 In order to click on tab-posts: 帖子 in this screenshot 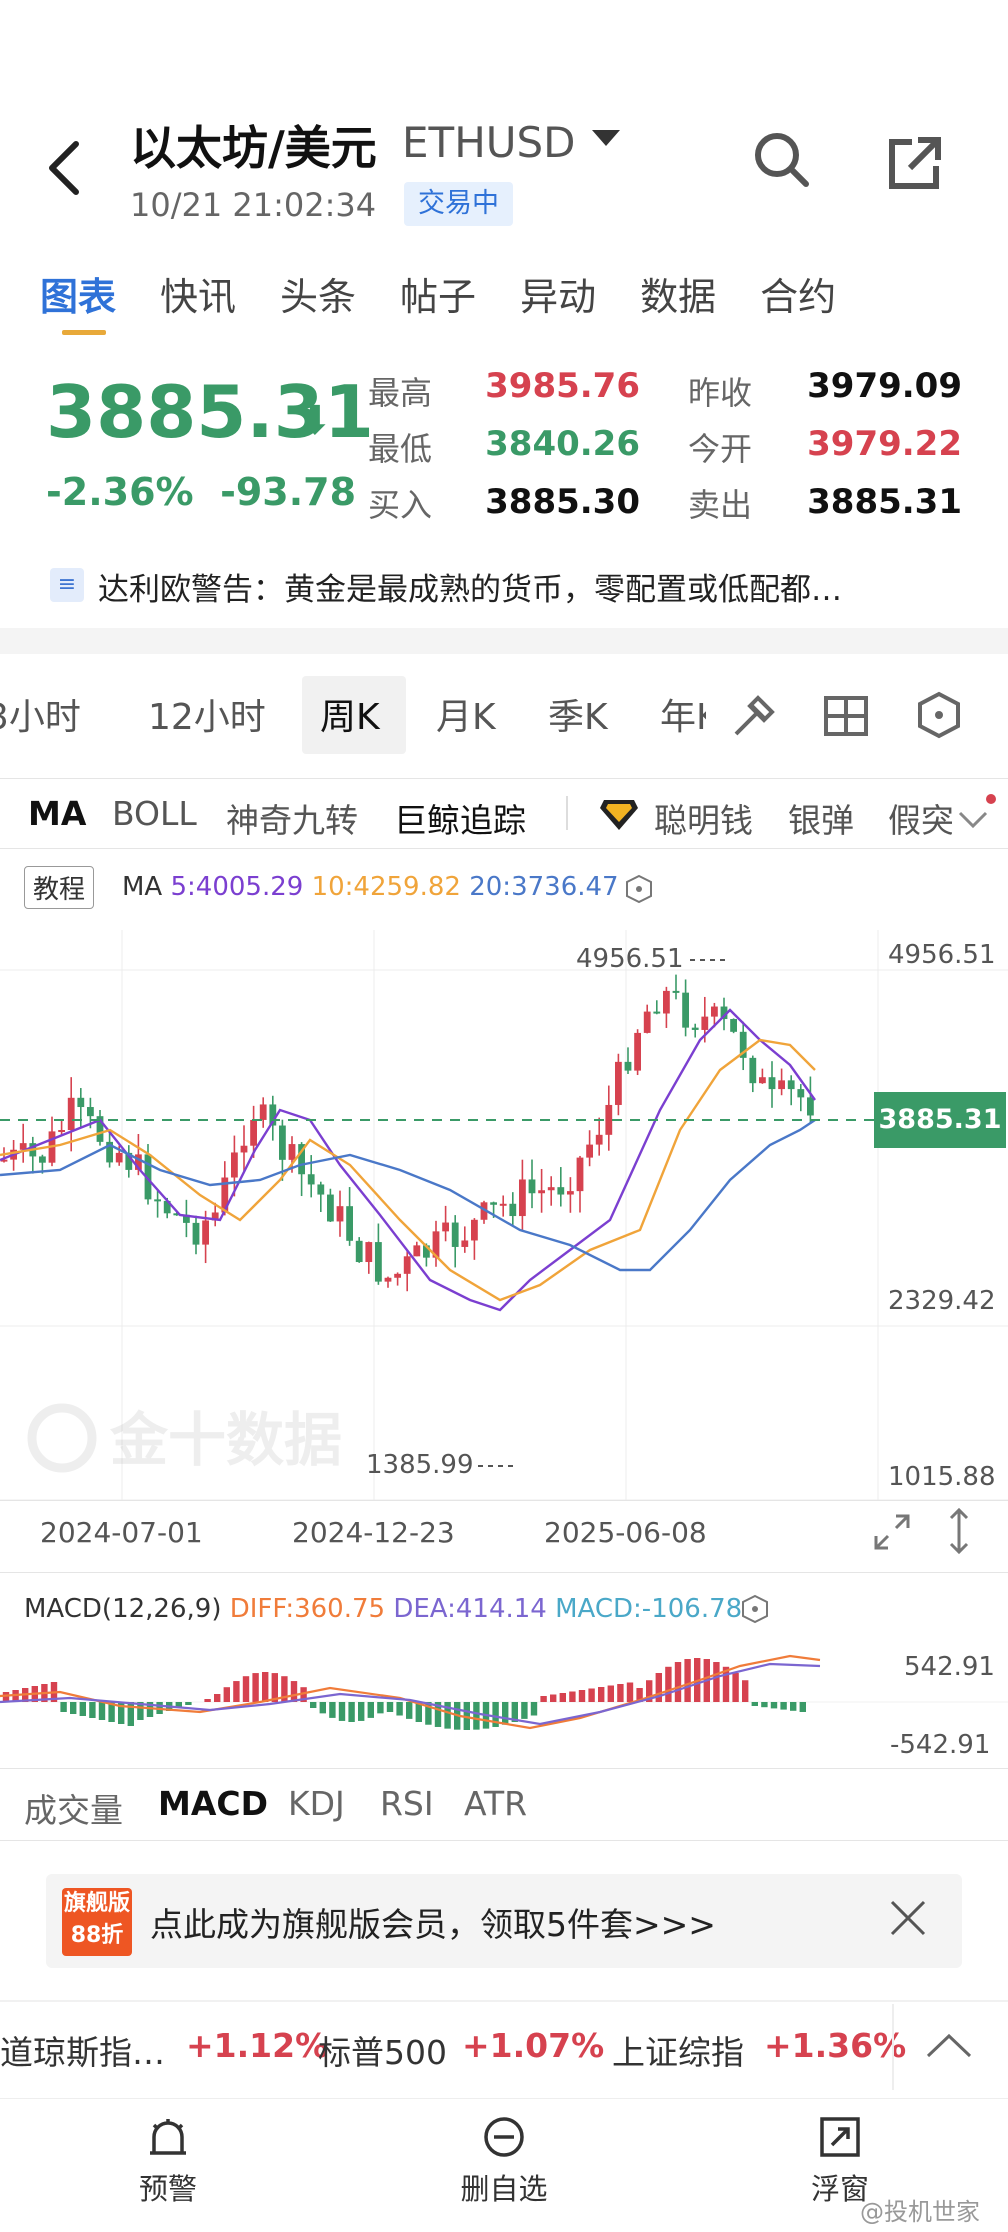, I will do `click(438, 297)`.